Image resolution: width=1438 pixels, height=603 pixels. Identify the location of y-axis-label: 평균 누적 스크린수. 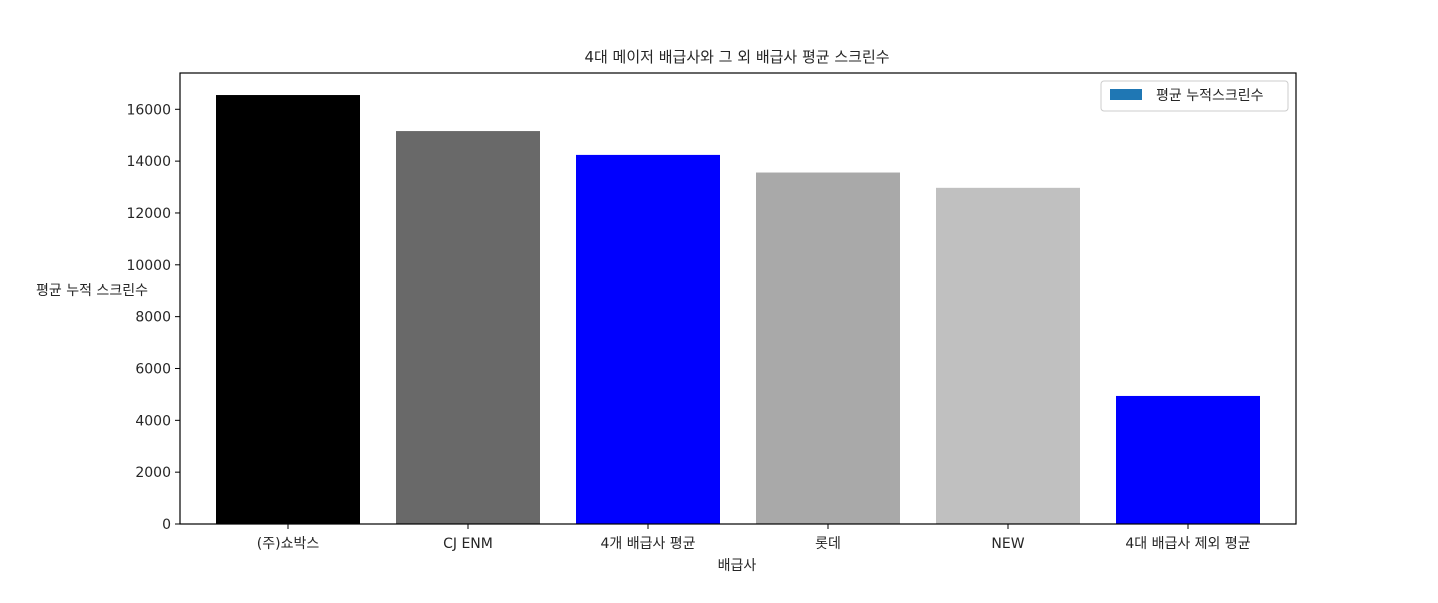
(92, 291).